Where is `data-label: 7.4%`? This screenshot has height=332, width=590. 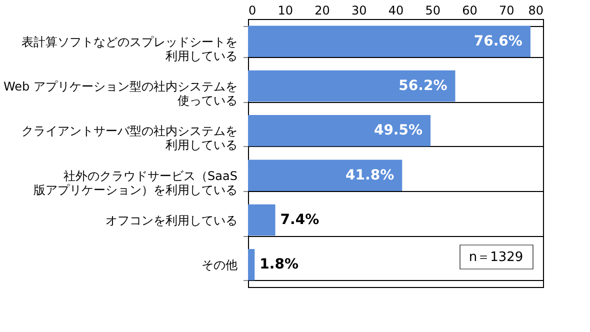 data-label: 7.4% is located at coordinates (300, 220).